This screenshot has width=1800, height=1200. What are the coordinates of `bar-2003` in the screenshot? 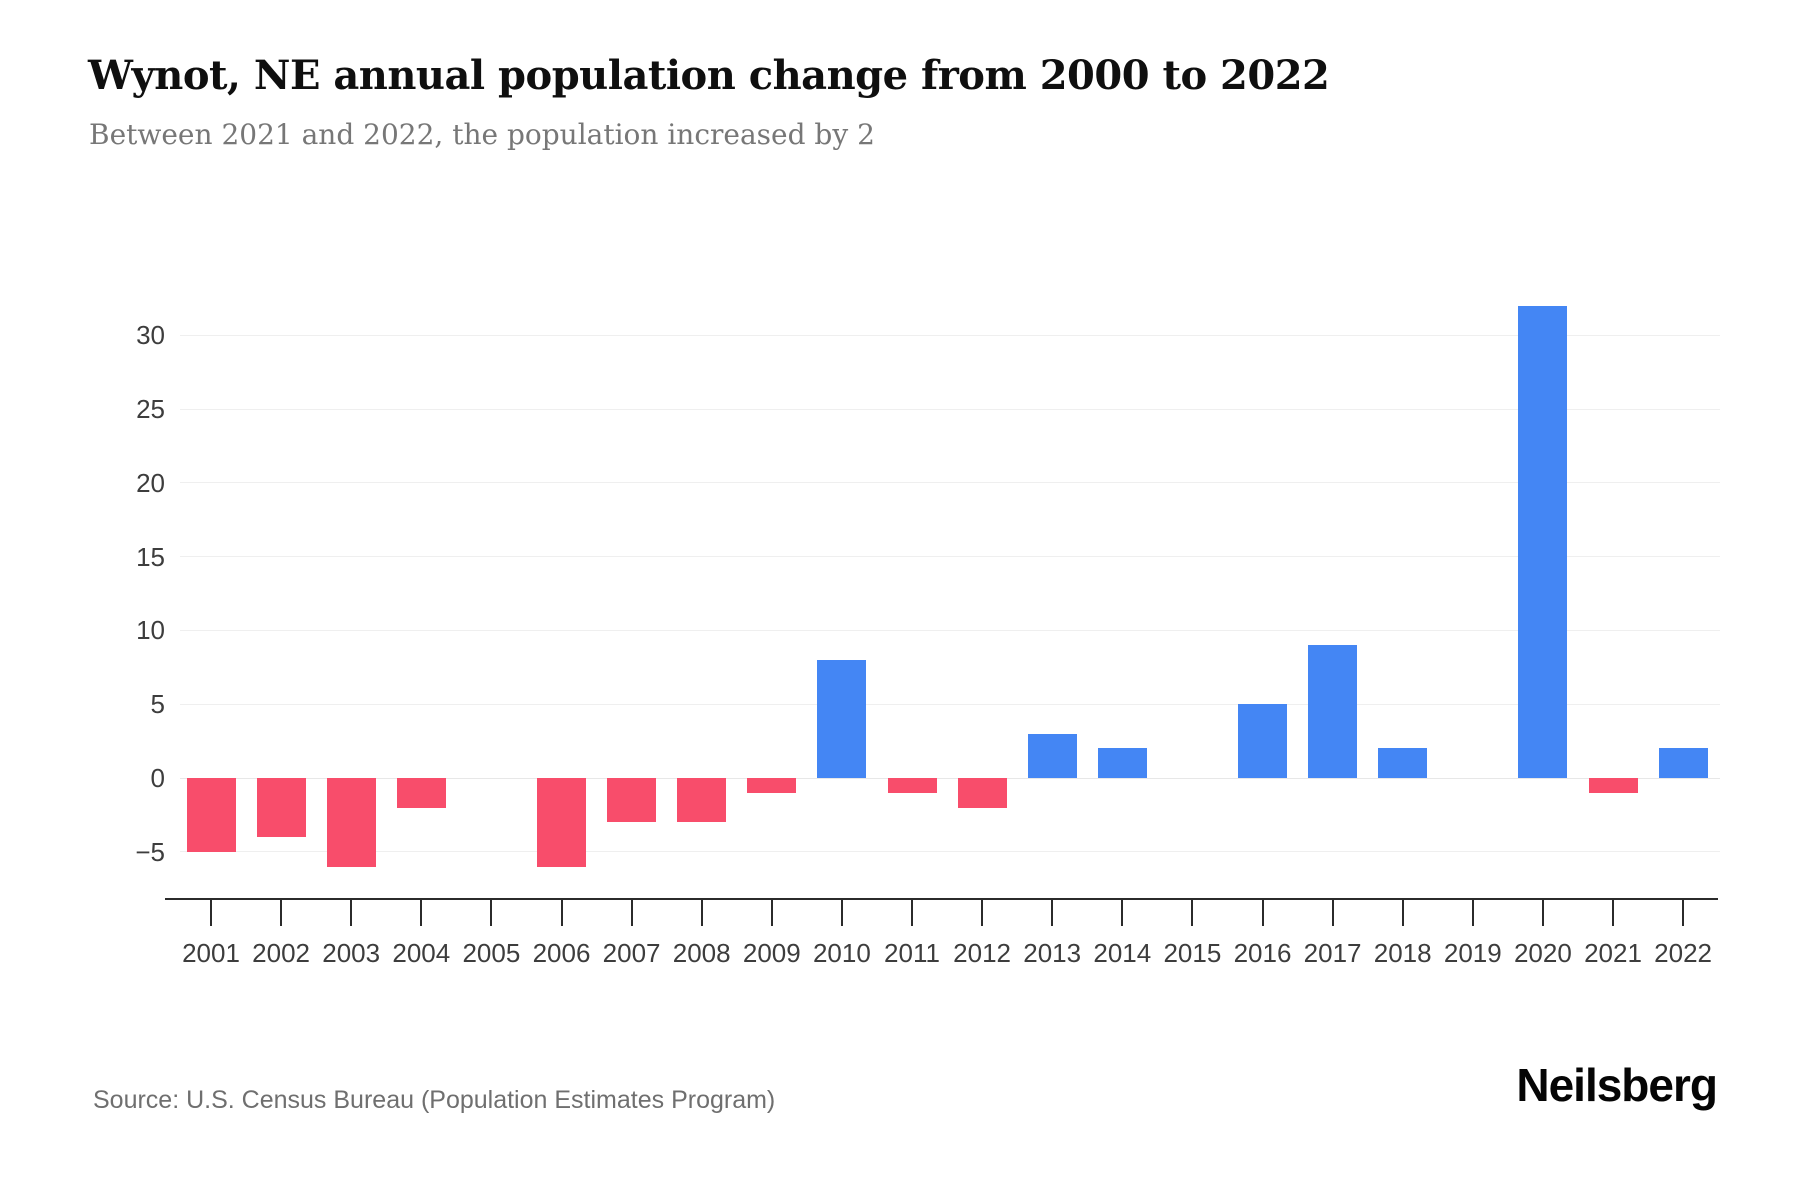 It's located at (351, 822).